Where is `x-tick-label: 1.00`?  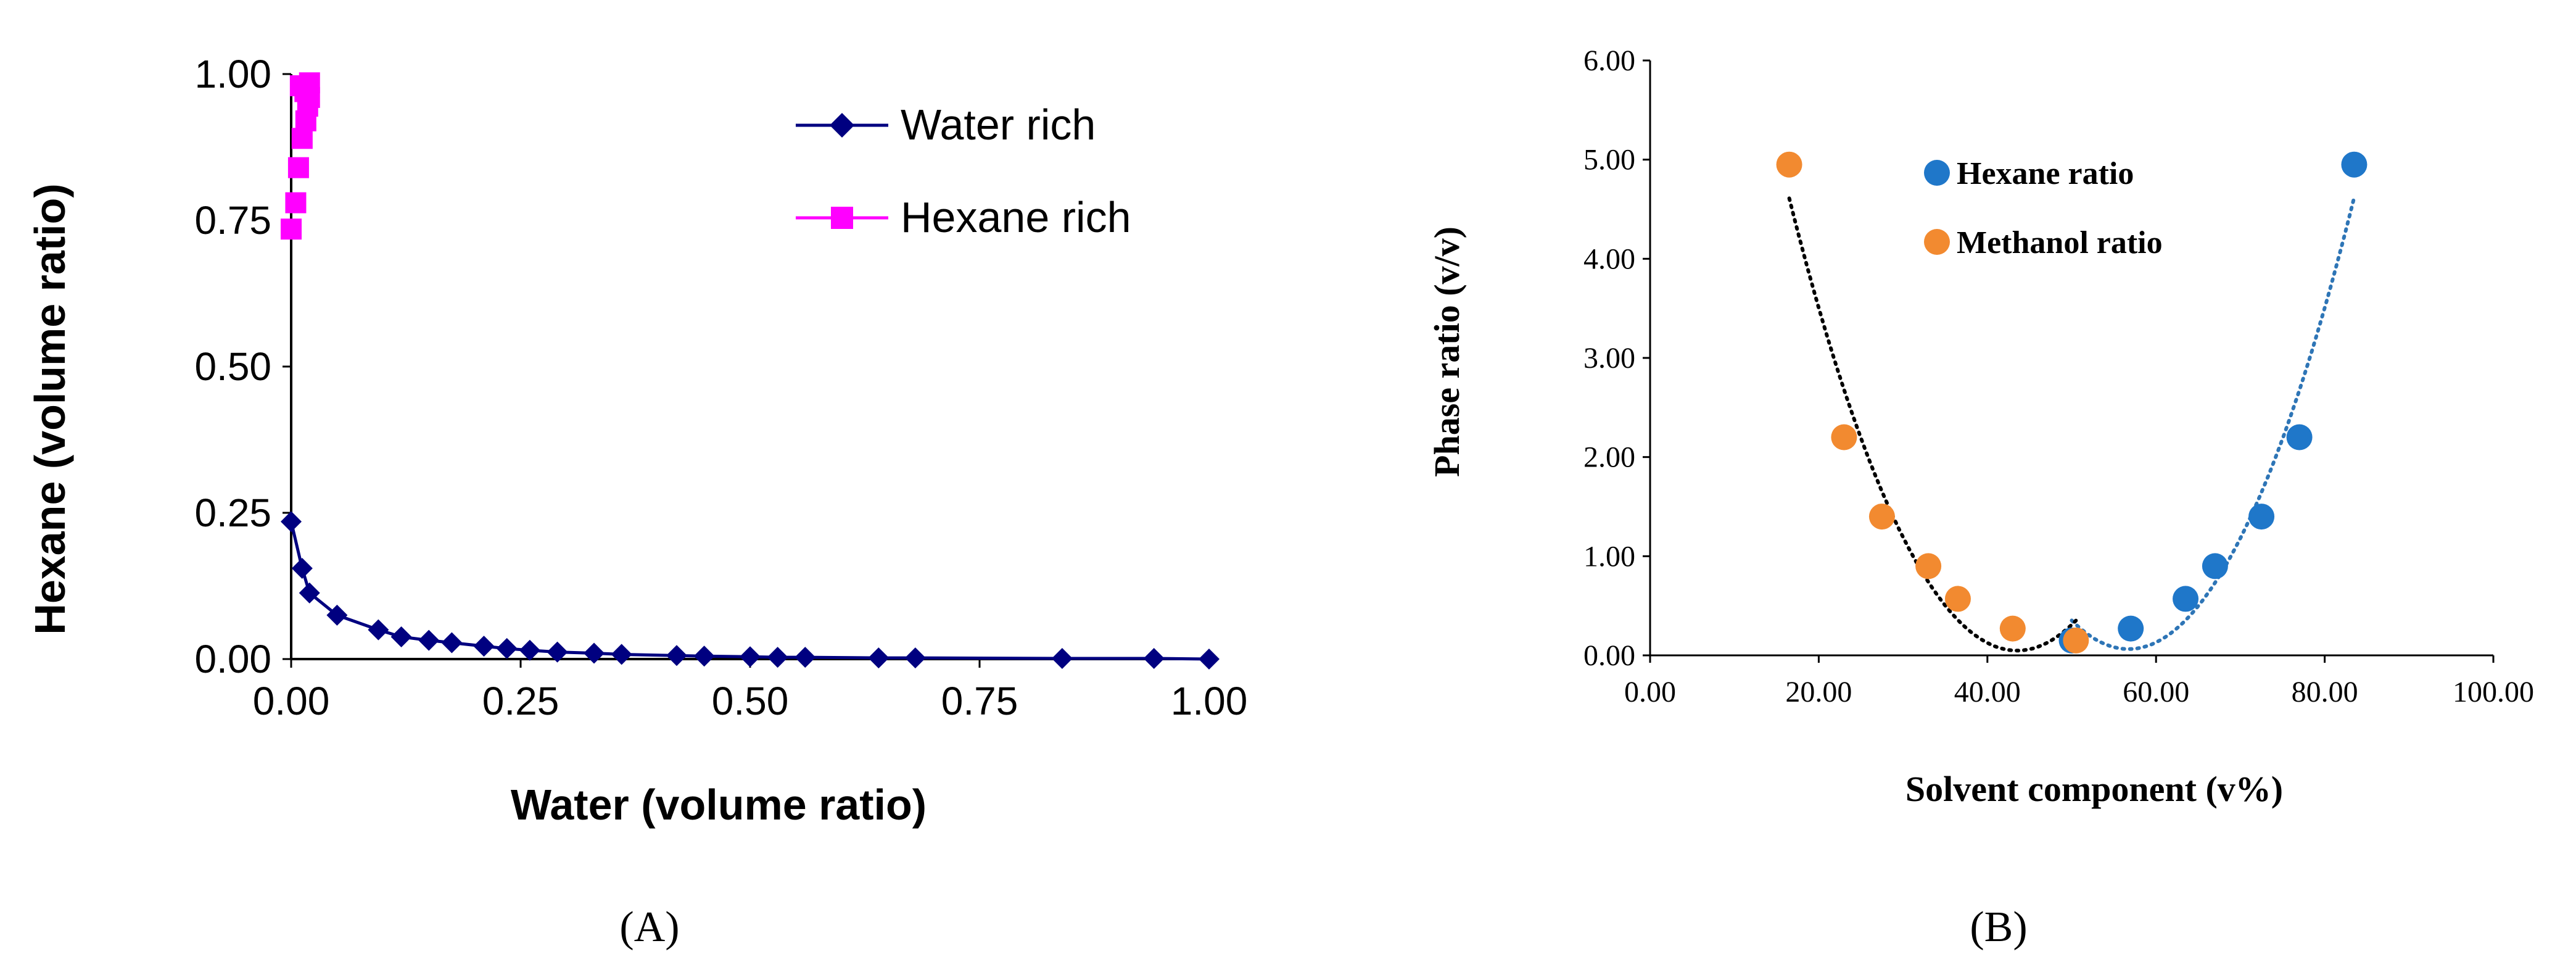 x-tick-label: 1.00 is located at coordinates (1209, 701).